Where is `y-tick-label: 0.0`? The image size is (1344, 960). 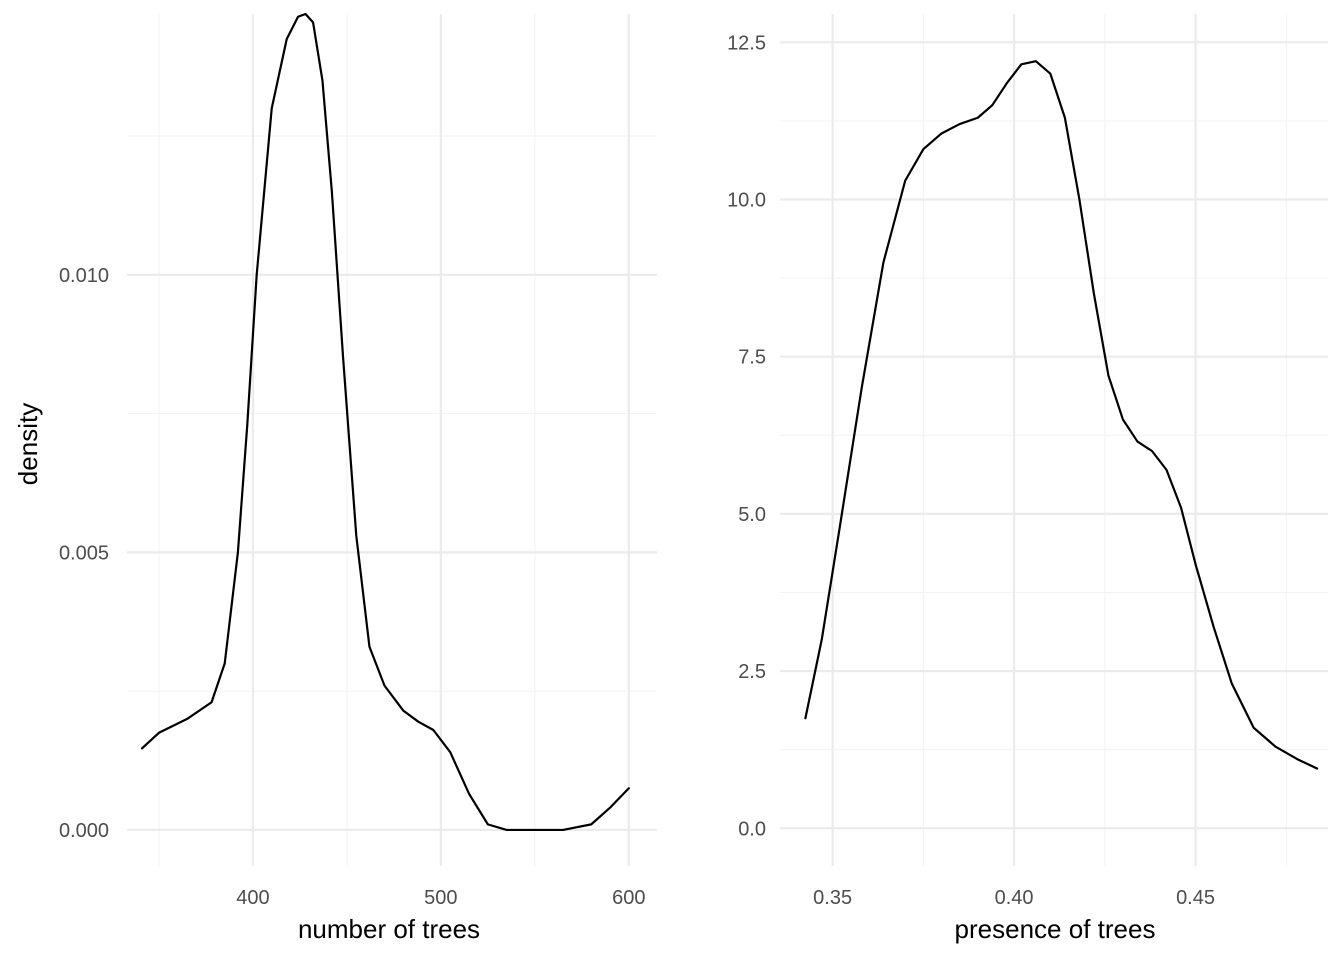
y-tick-label: 0.0 is located at coordinates (752, 829).